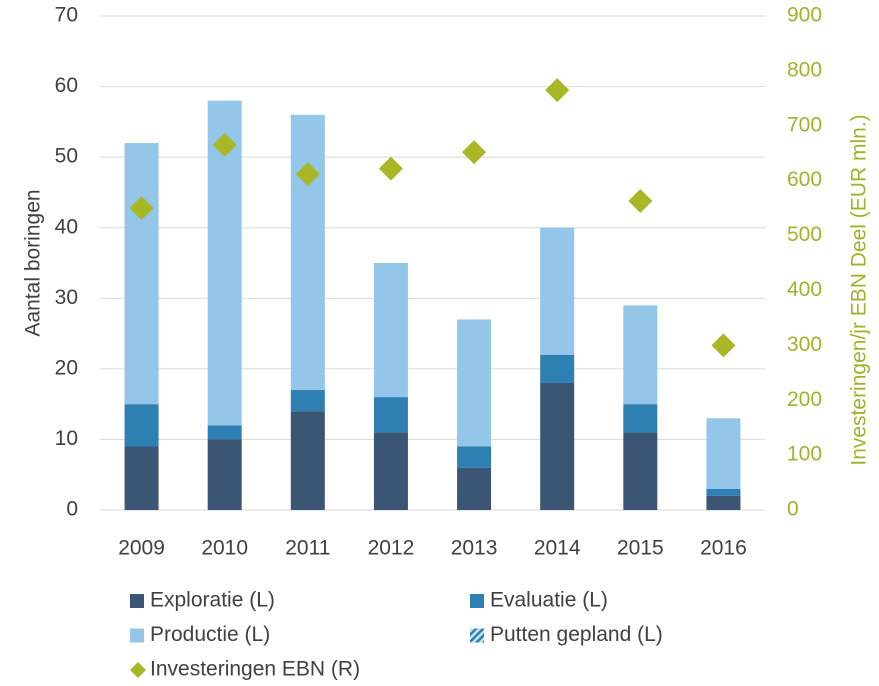 The image size is (879, 686). Describe the element at coordinates (212, 600) in the screenshot. I see `legend-label: Exploratie (L)` at that location.